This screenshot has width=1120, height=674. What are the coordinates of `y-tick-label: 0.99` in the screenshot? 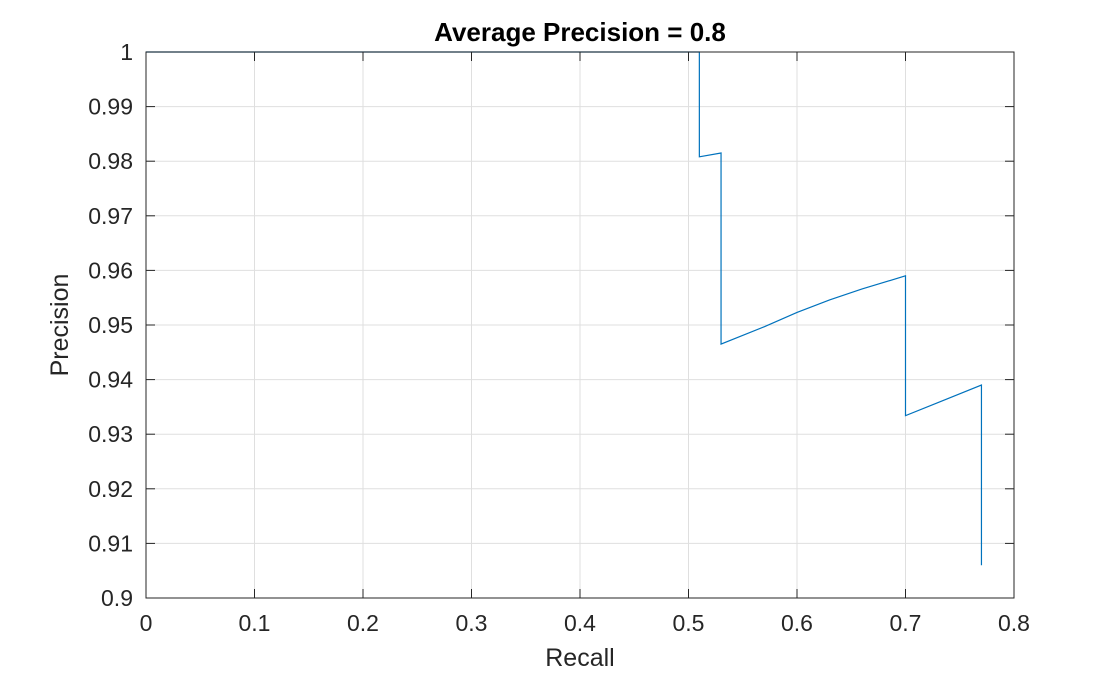 It's located at (110, 107).